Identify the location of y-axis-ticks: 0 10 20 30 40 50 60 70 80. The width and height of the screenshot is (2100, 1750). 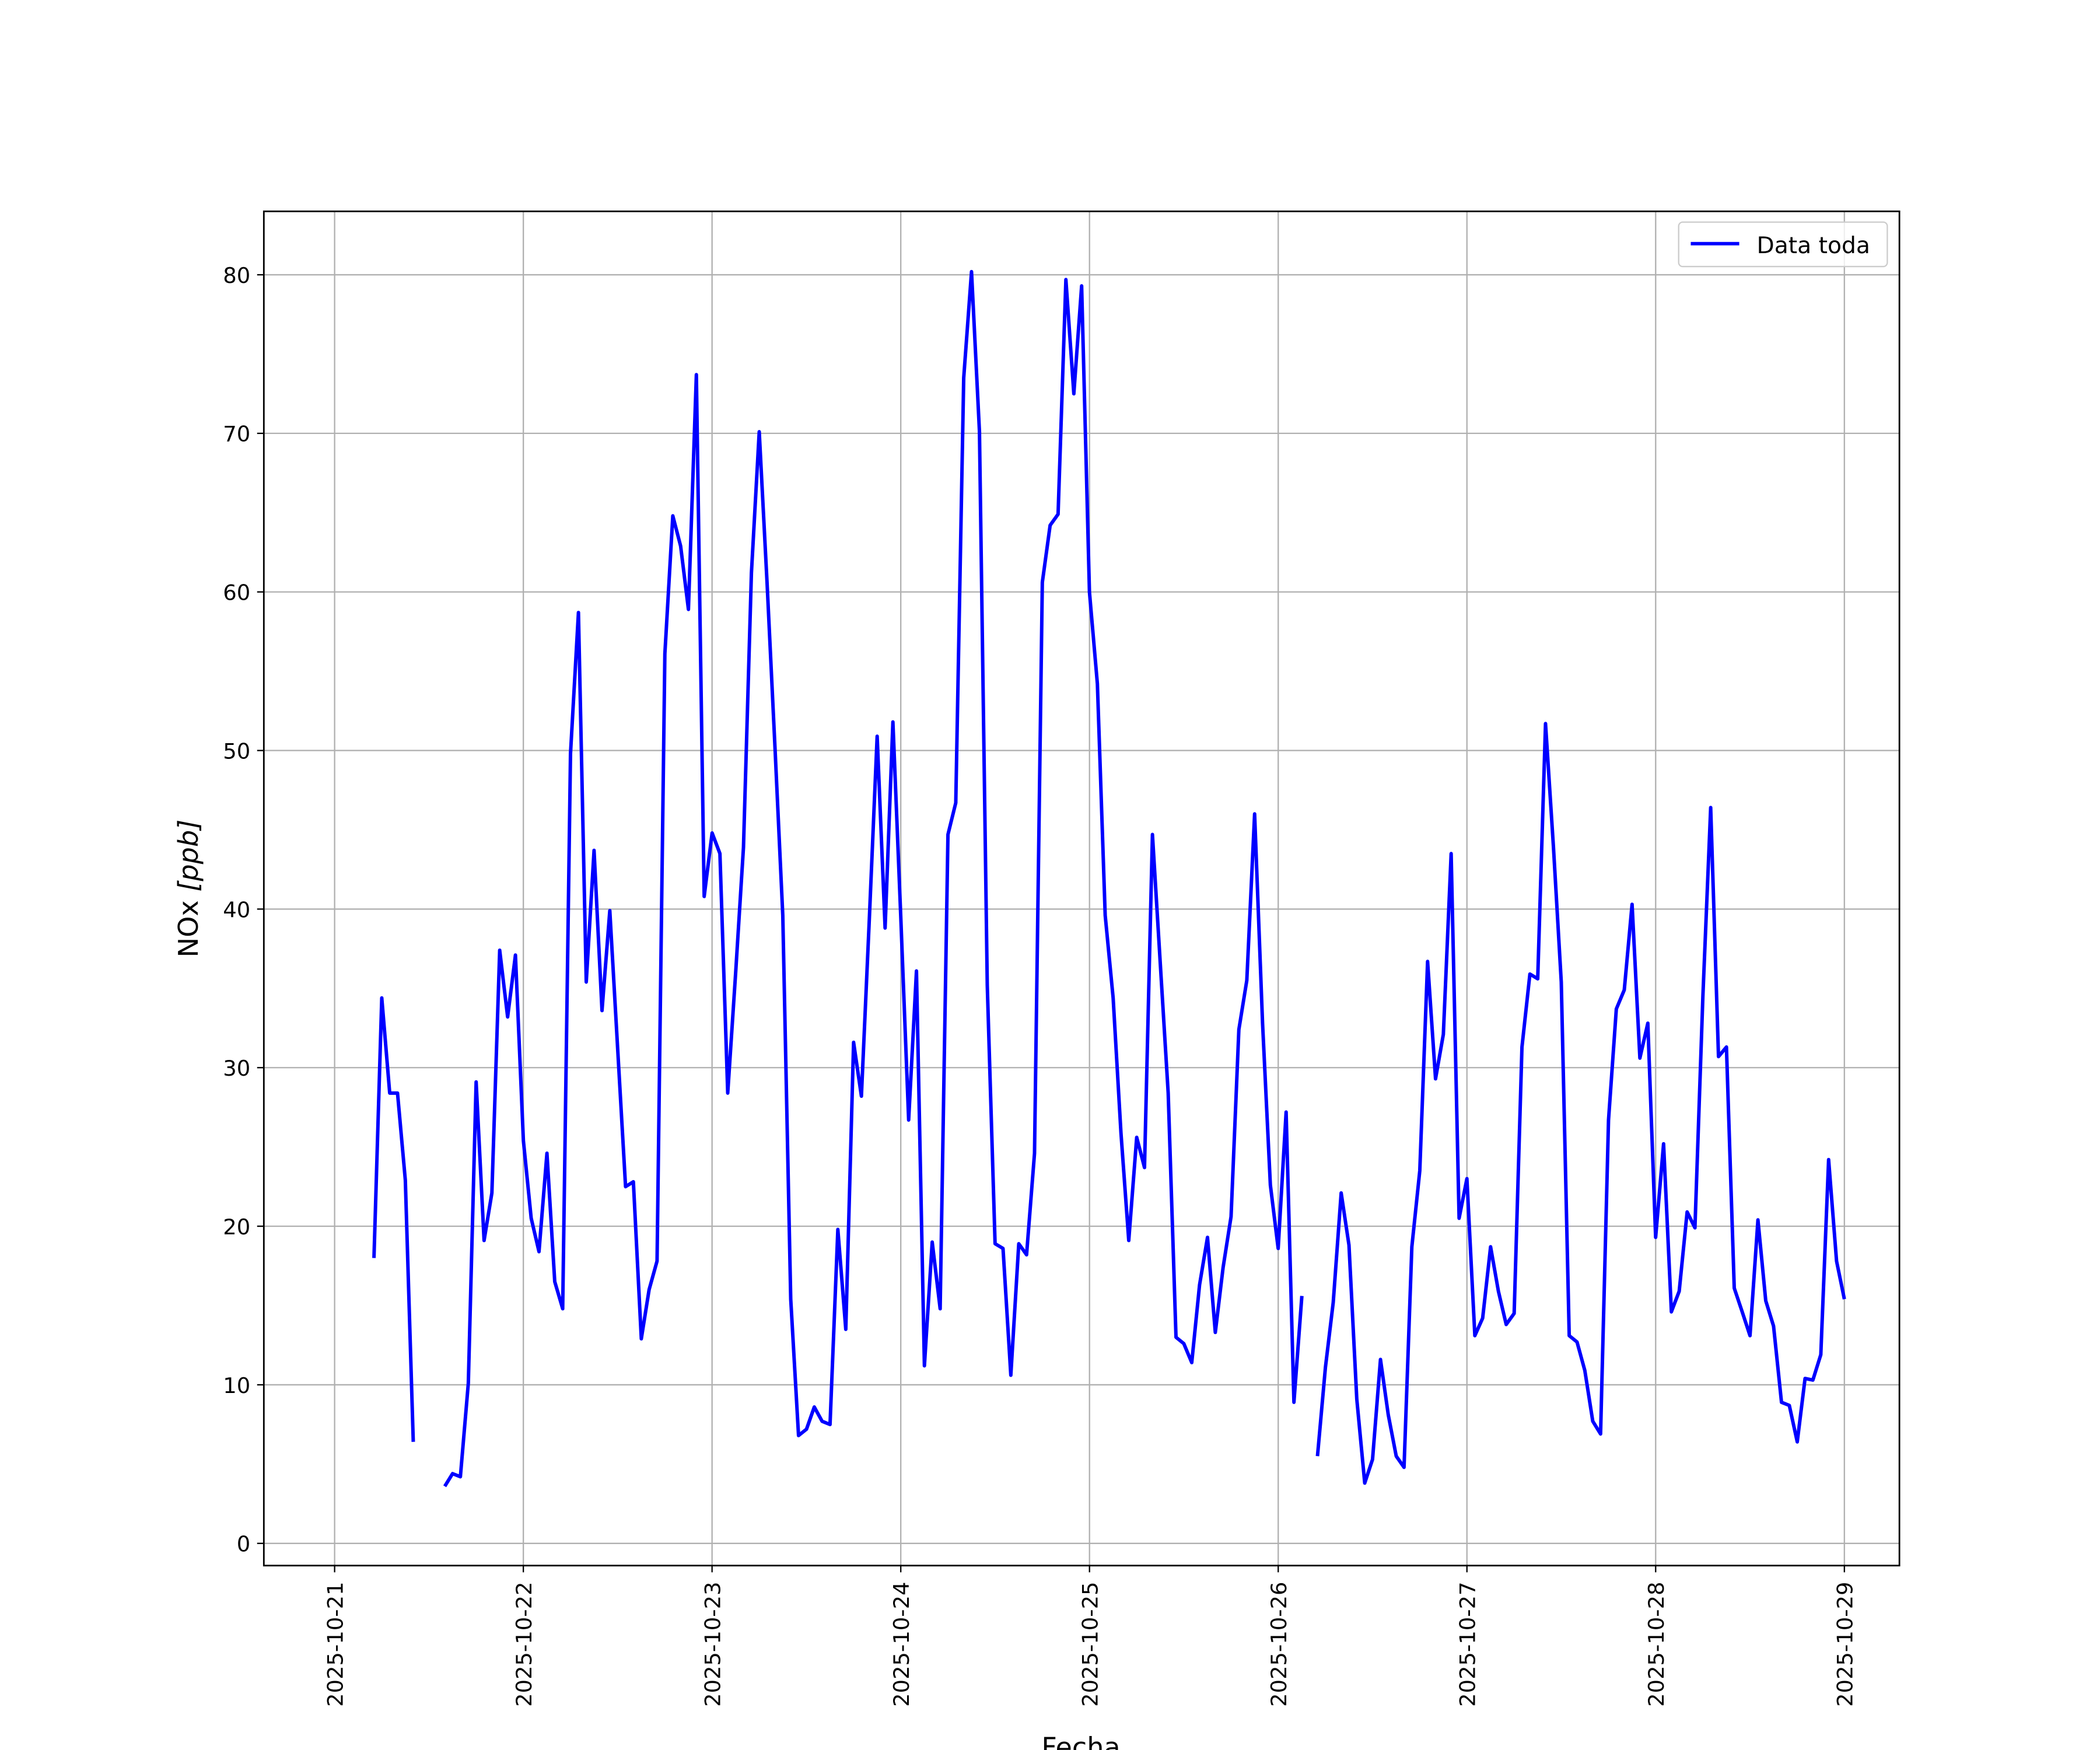
(243, 910).